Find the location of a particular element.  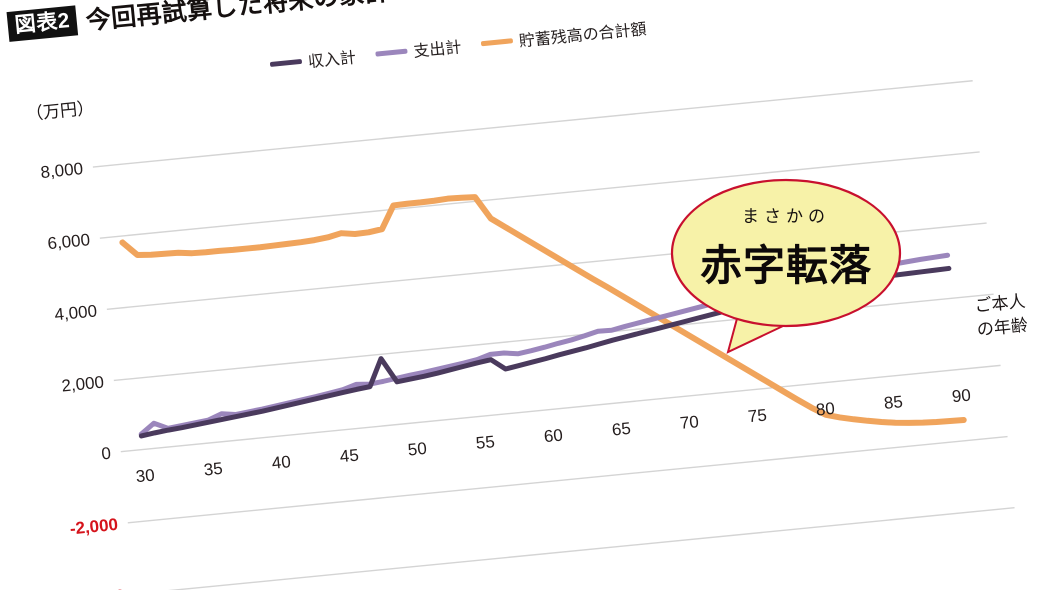

x-tick-label: 30 is located at coordinates (145, 475).